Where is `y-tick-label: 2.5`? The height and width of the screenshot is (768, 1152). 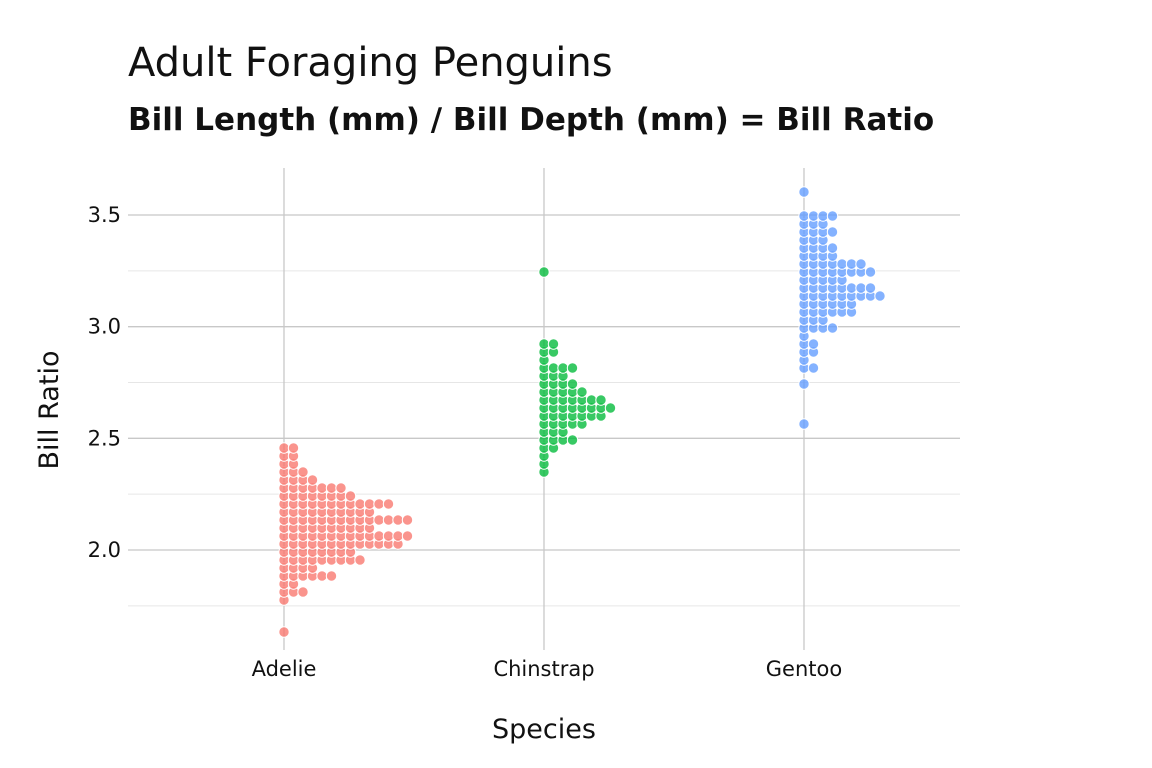
y-tick-label: 2.5 is located at coordinates (104, 438).